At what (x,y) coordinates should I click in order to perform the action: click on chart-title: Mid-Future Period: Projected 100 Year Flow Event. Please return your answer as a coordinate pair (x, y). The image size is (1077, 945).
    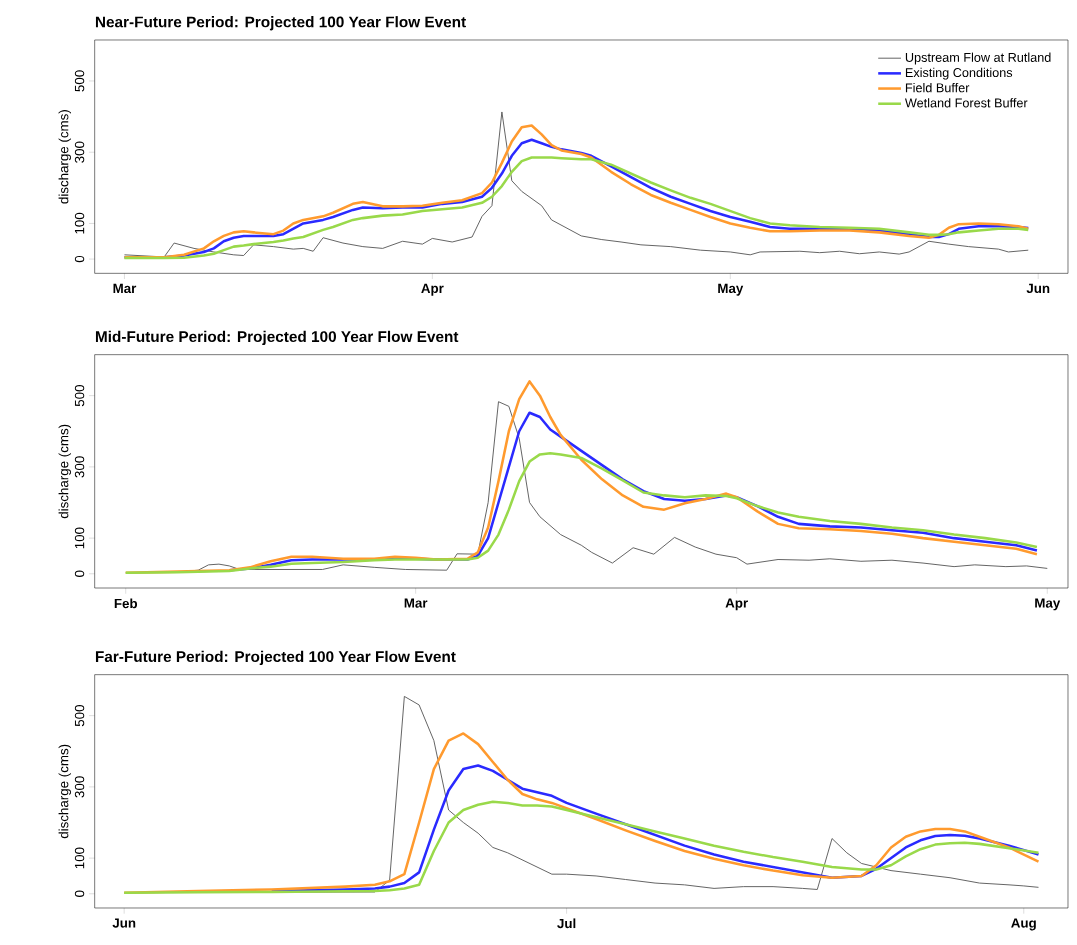
    Looking at the image, I should click on (277, 338).